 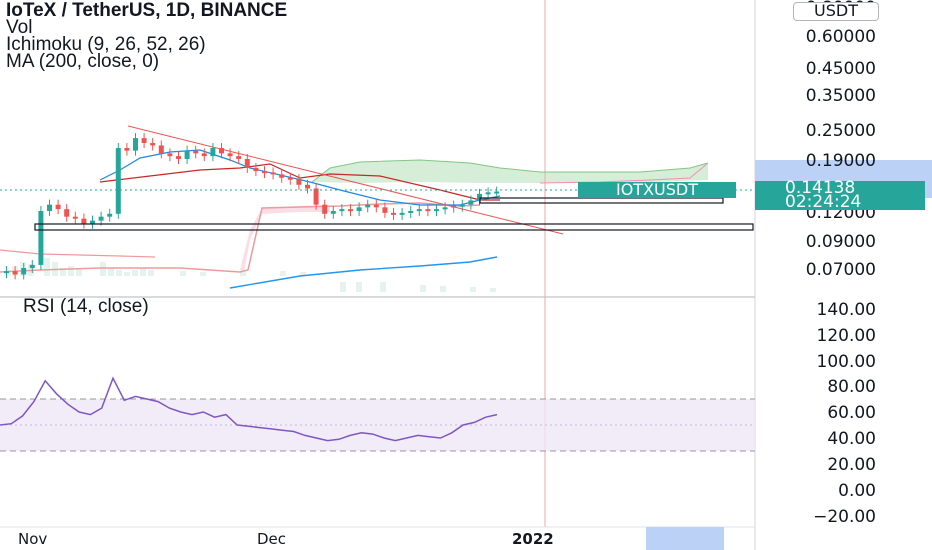 What do you see at coordinates (685, 538) in the screenshot?
I see `time-axis-highlight` at bounding box center [685, 538].